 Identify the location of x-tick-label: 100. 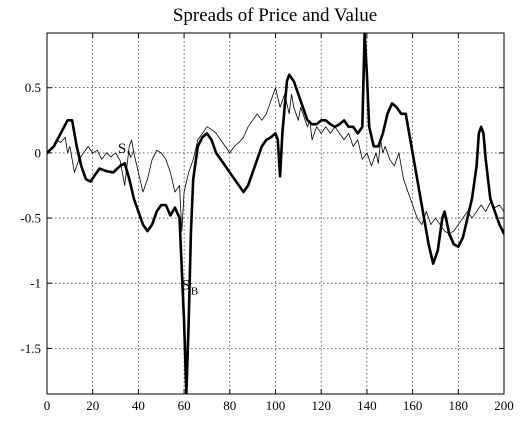
(276, 405).